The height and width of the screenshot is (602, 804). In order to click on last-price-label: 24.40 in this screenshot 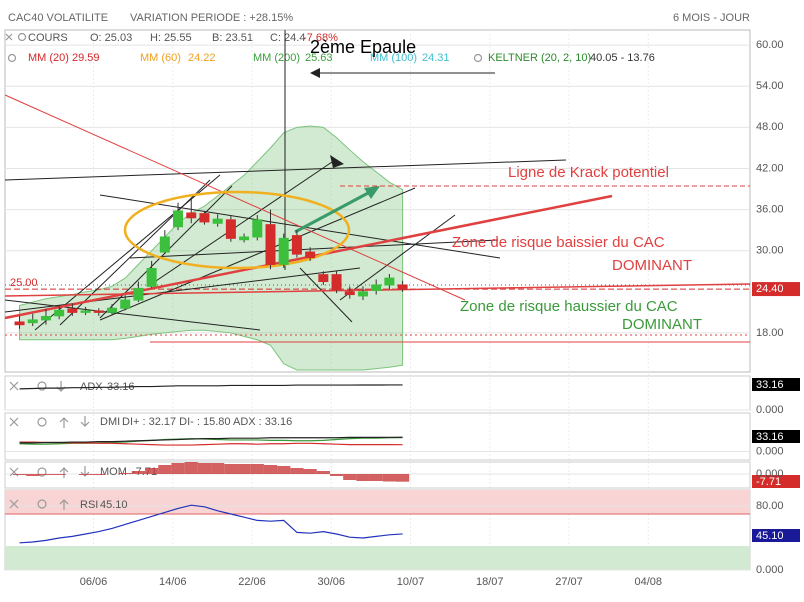, I will do `click(770, 289)`.